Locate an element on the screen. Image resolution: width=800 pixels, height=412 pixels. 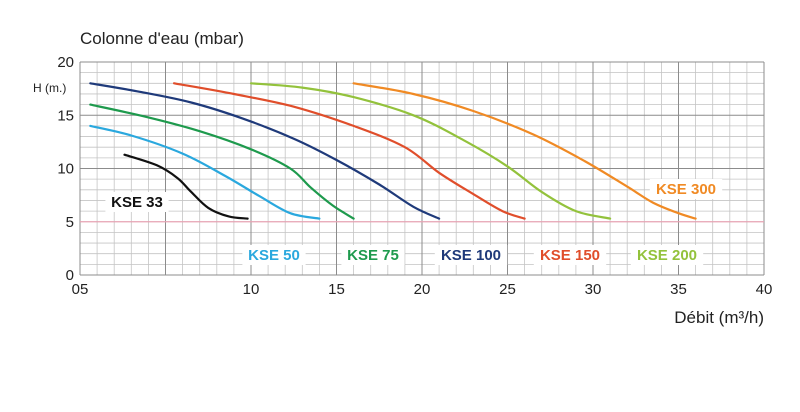
x-tick-label: 35 is located at coordinates (678, 289).